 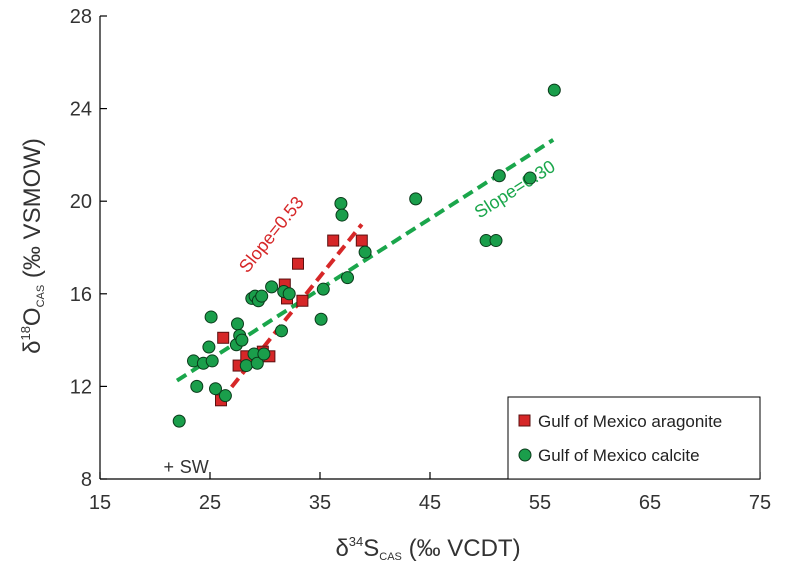 What do you see at coordinates (524, 420) in the screenshot?
I see `legend-aragonite-marker` at bounding box center [524, 420].